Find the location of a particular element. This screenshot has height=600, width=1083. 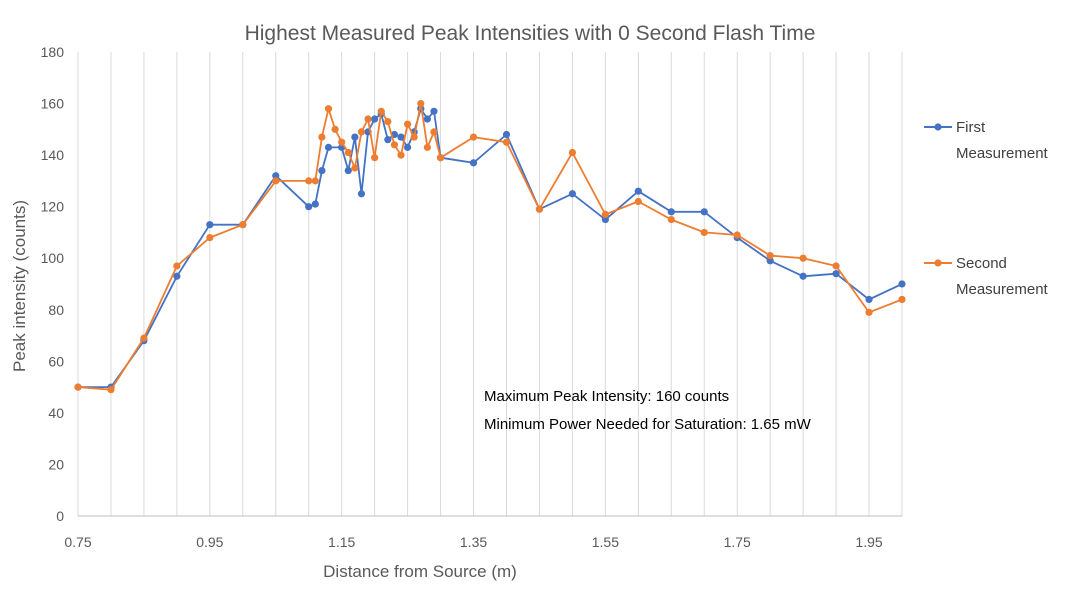

x-tick-label: 1.75 is located at coordinates (737, 542).